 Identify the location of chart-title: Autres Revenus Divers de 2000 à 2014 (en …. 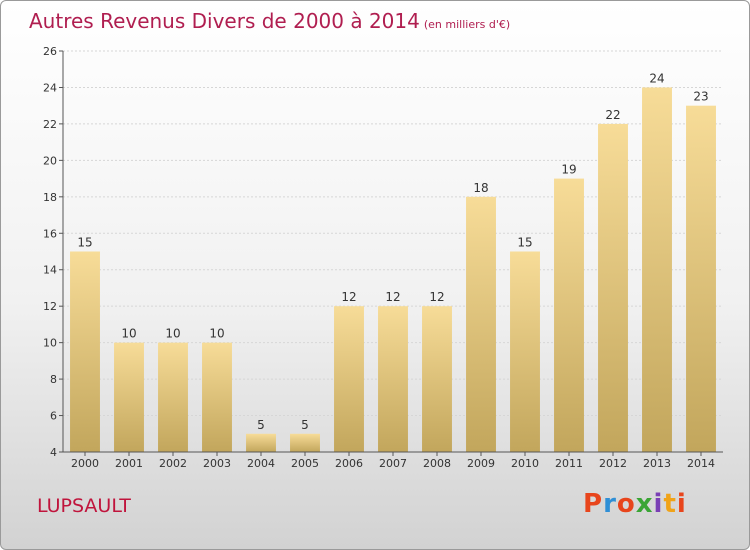
(269, 21).